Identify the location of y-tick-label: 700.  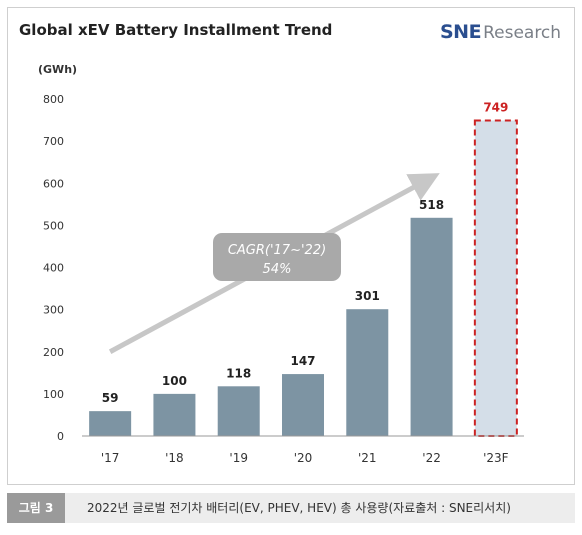
(53, 141).